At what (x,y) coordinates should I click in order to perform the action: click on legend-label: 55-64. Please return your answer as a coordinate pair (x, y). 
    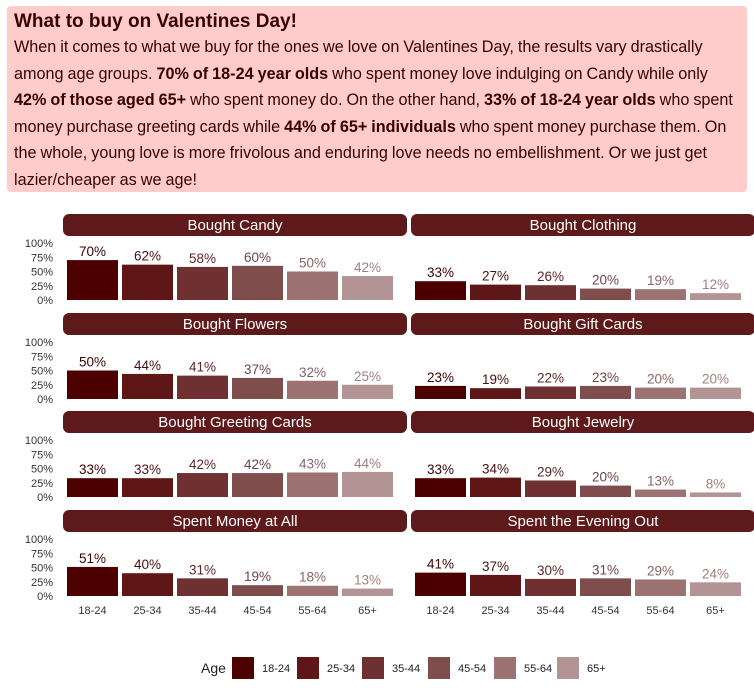
    Looking at the image, I should click on (538, 669).